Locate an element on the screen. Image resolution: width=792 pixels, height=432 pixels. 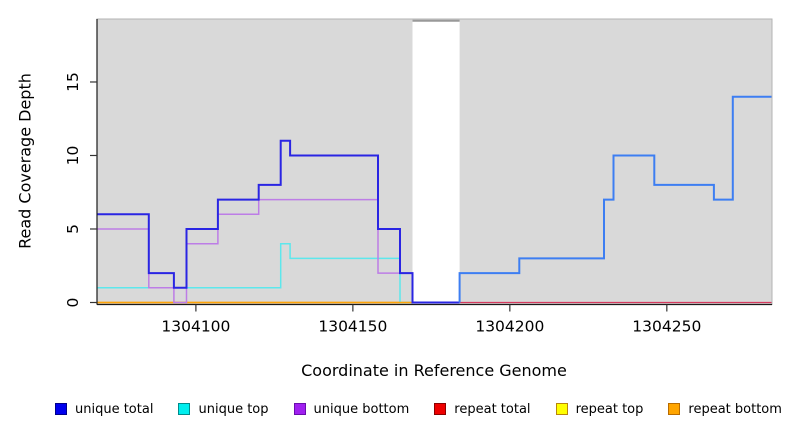
legend-label: repeat total is located at coordinates (492, 409).